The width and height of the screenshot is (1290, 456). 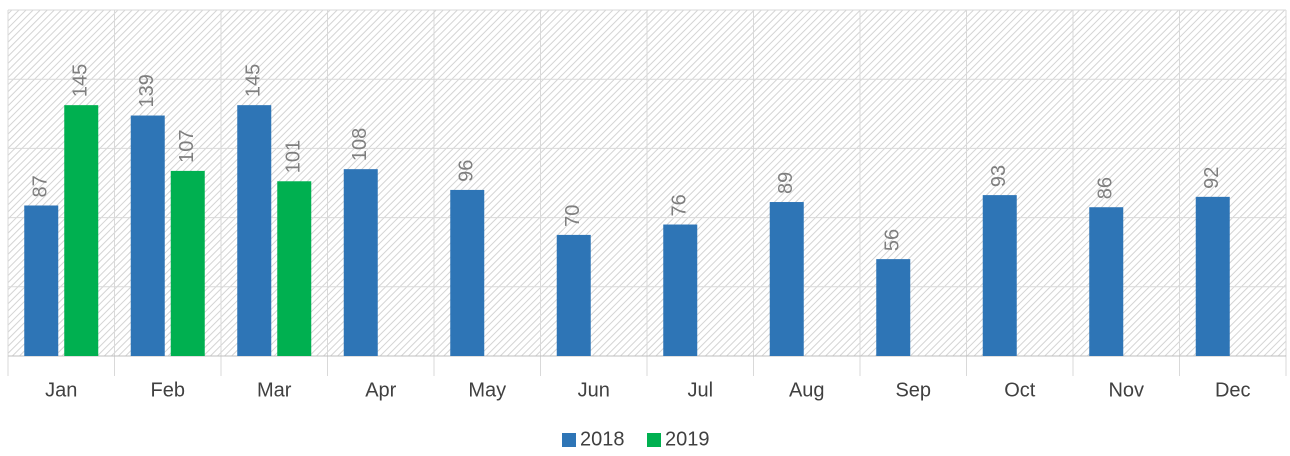 I want to click on data-label: 139, so click(x=147, y=90).